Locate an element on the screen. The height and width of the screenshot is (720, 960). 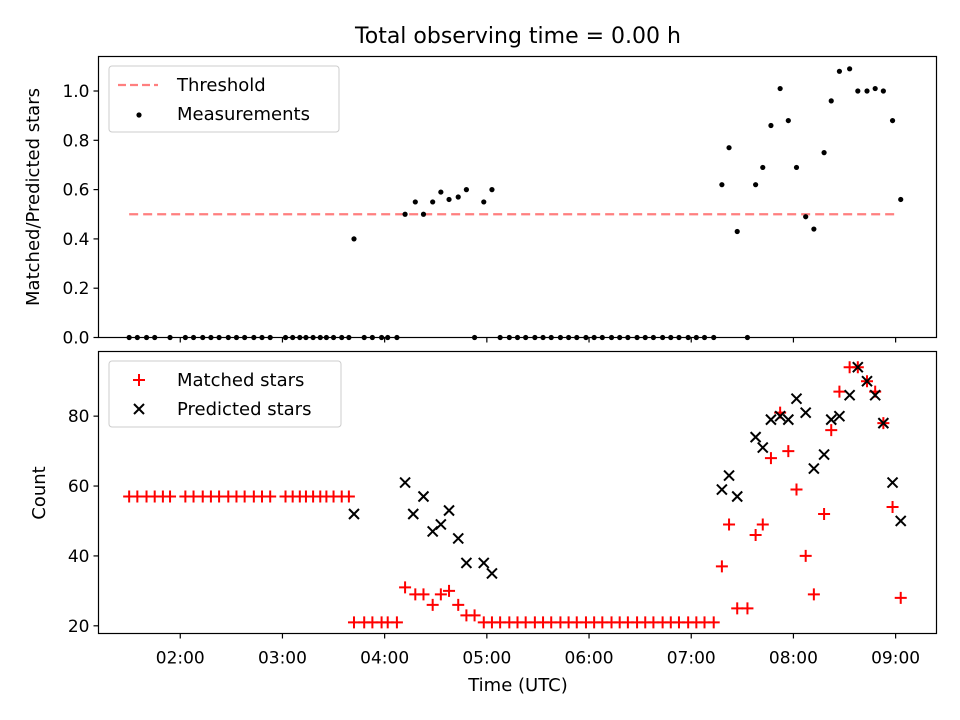
y-tick-label: 0.0 is located at coordinates (75, 339).